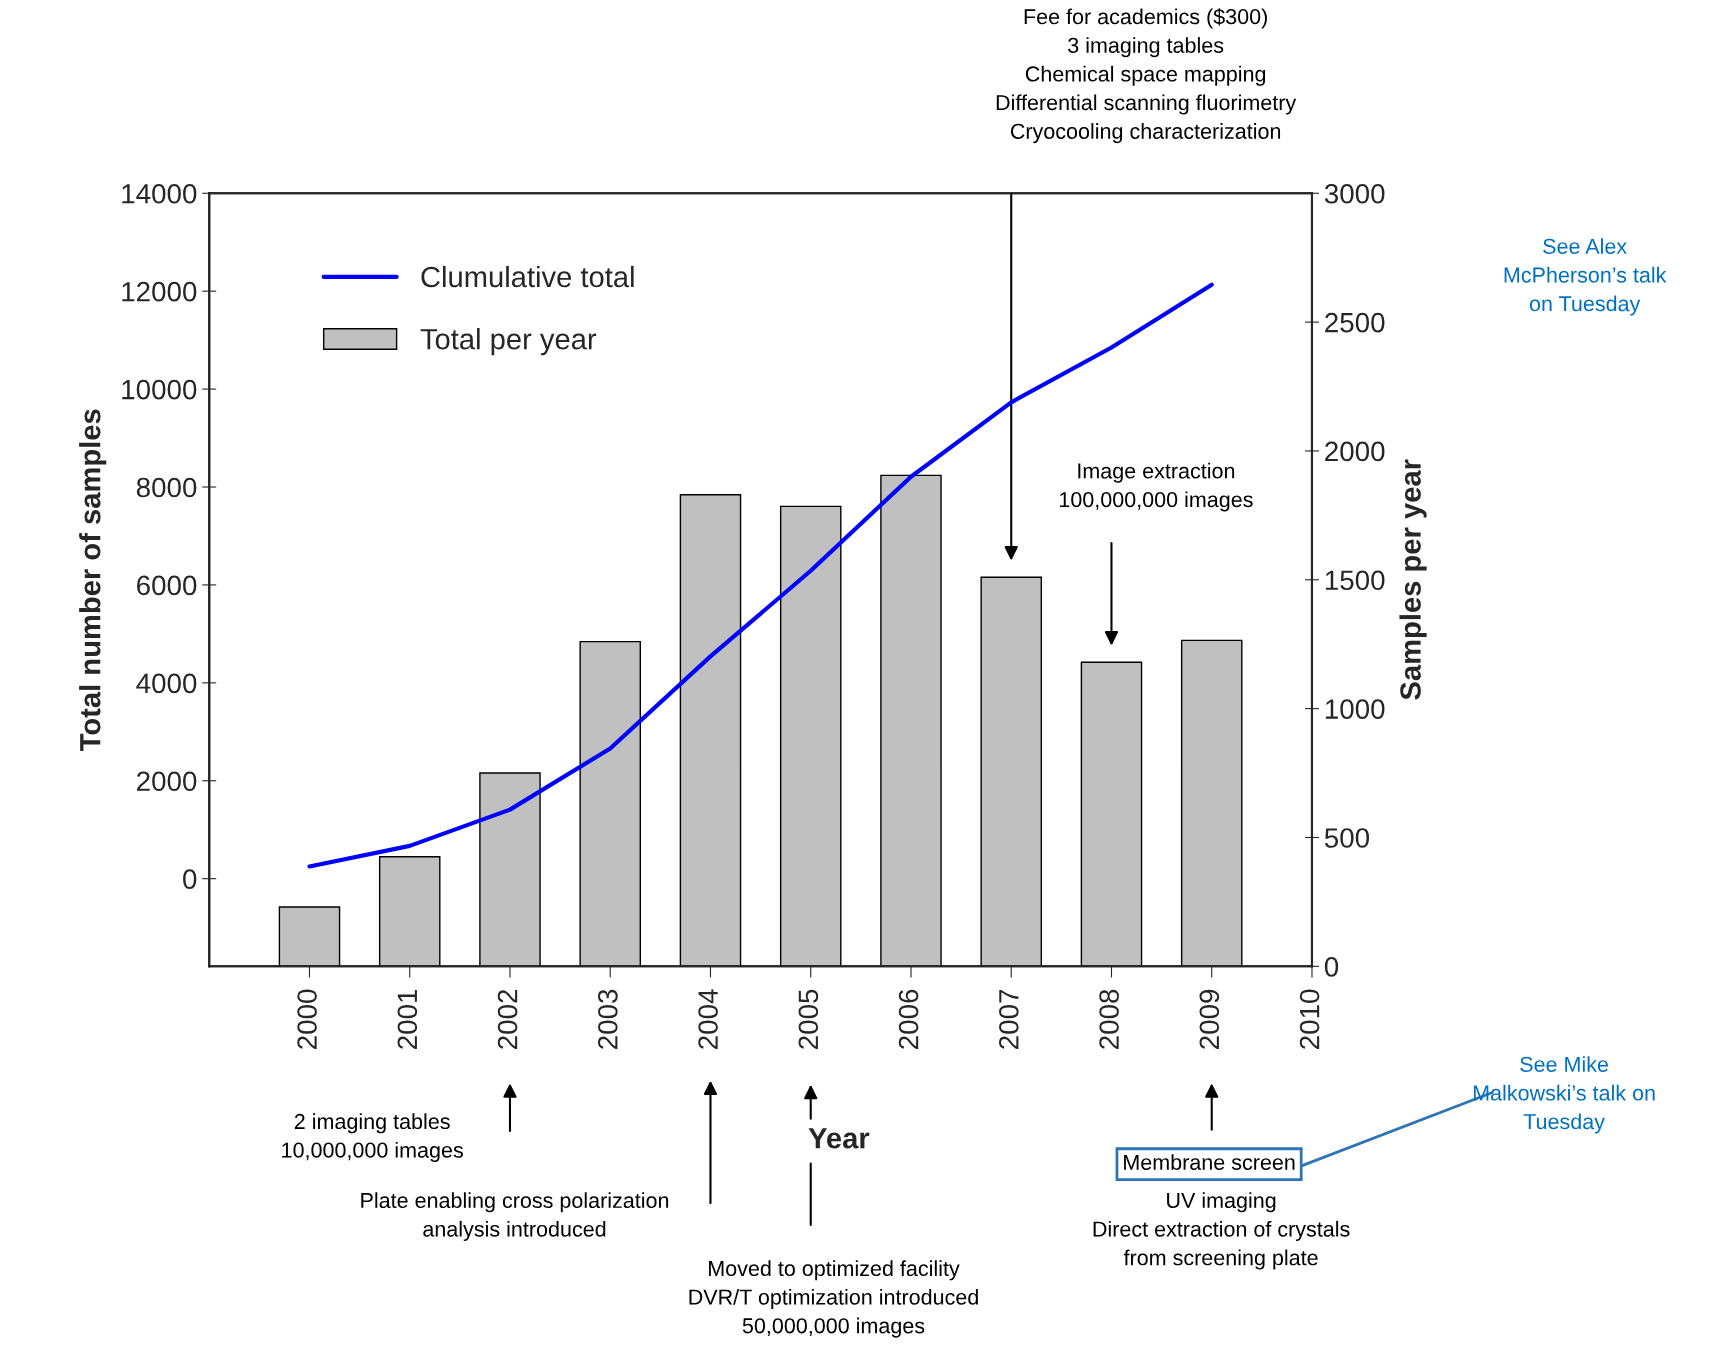  Describe the element at coordinates (1209, 1019) in the screenshot. I see `x-tick-label: 2009` at that location.